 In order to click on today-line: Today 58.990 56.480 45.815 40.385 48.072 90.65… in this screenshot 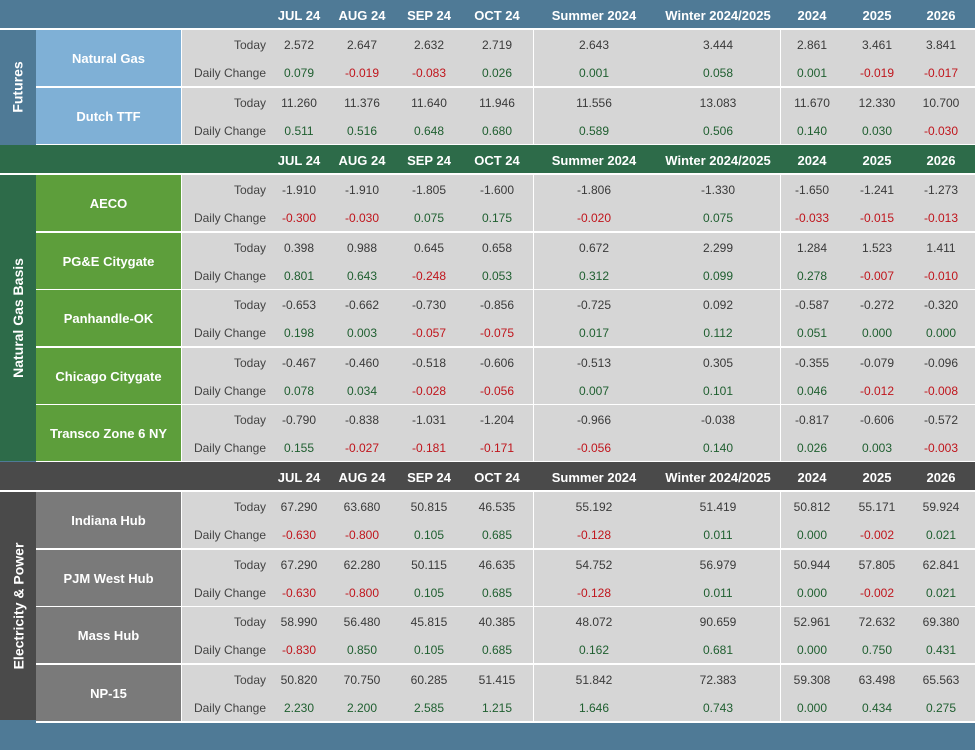, I will do `click(578, 621)`.